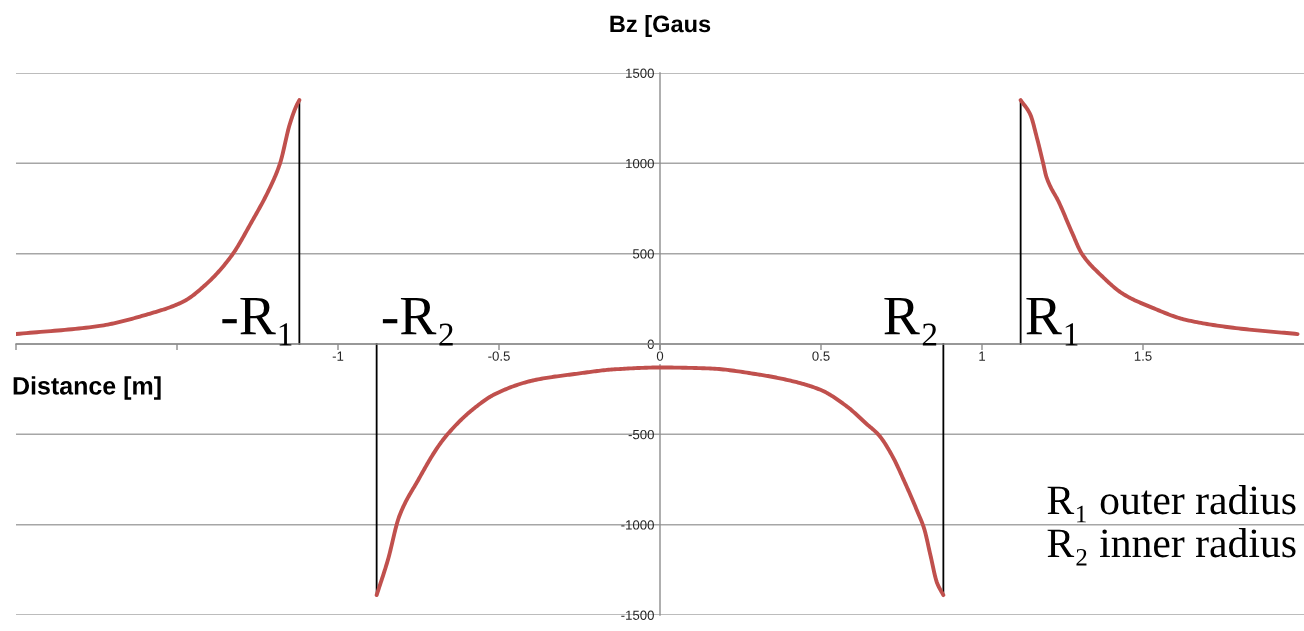  What do you see at coordinates (650, 344) in the screenshot?
I see `y-tick-label: 0` at bounding box center [650, 344].